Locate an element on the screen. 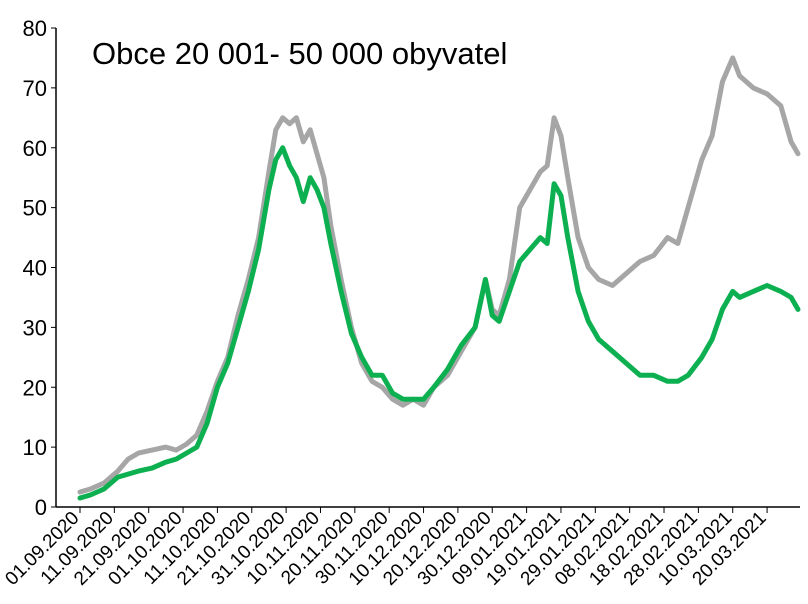  y-tick-label: 80 is located at coordinates (35, 28).